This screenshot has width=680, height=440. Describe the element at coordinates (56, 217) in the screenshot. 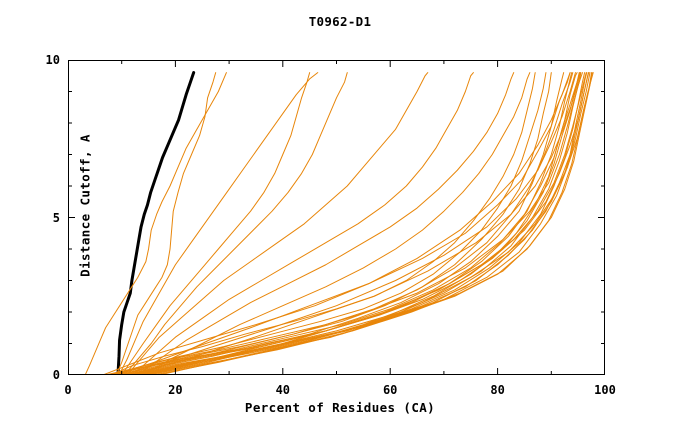

I see `y-tick-label: 5` at that location.